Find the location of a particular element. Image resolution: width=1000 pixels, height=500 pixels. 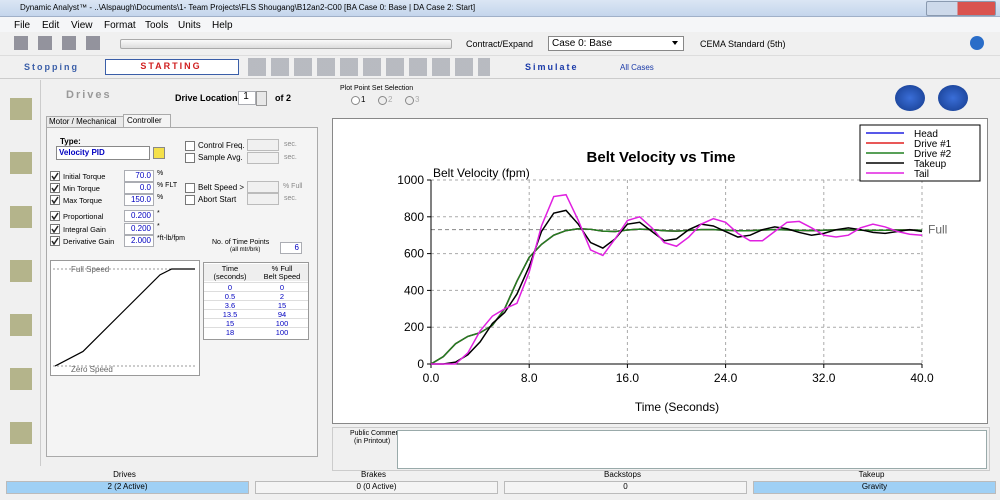

tab-label: Controller is located at coordinates (144, 120).